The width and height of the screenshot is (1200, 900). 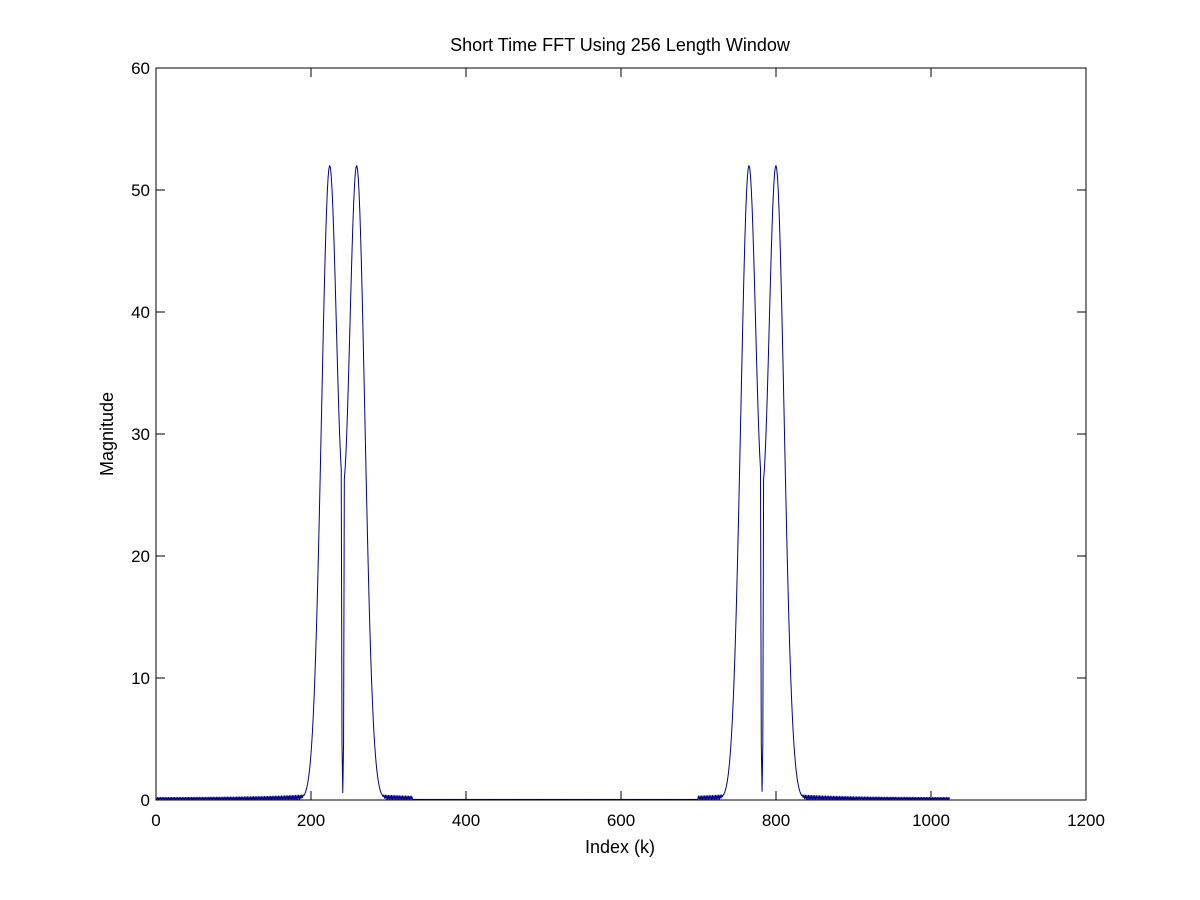 I want to click on y-tick-label: 20, so click(x=140, y=556).